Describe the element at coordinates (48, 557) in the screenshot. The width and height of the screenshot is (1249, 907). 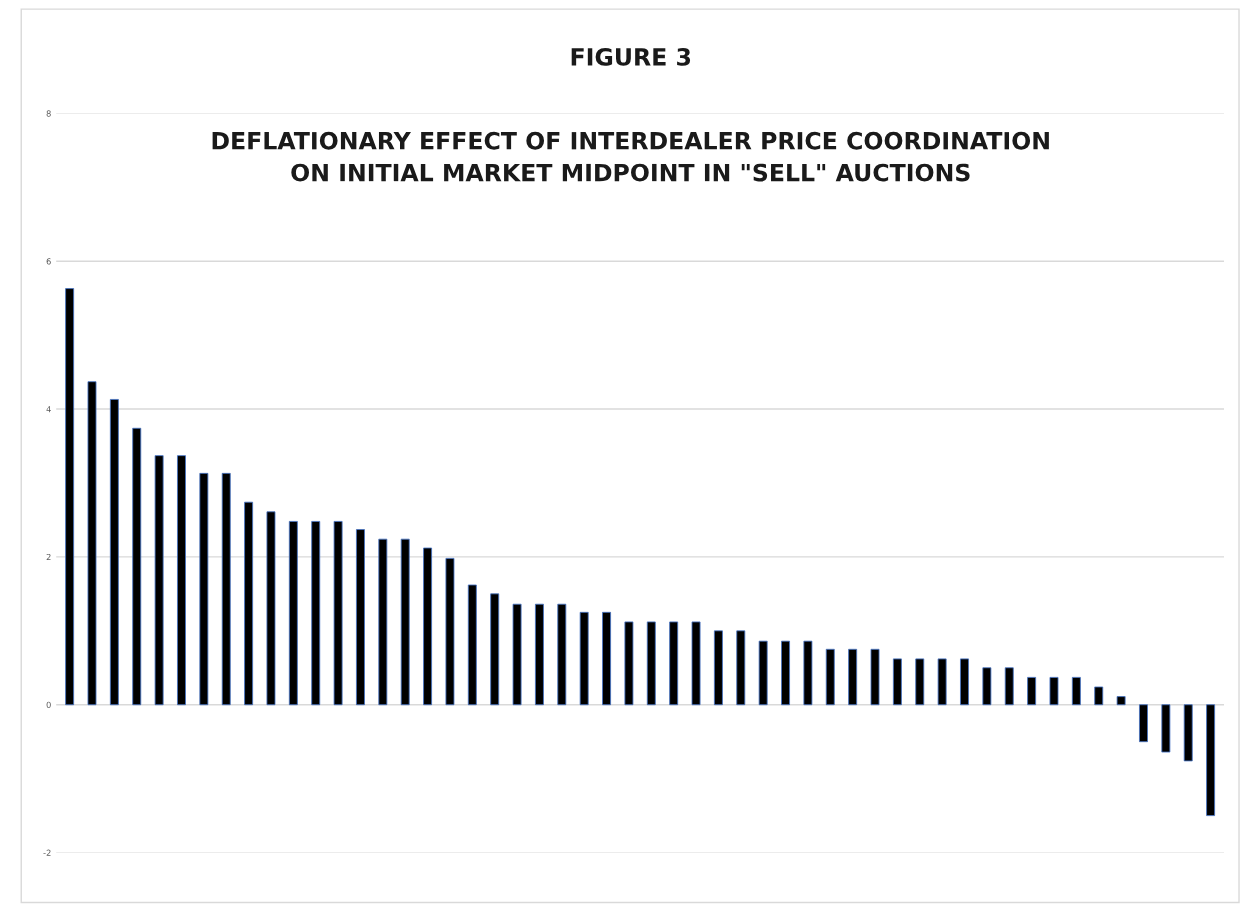
I see `y-tick-label: 2` at that location.